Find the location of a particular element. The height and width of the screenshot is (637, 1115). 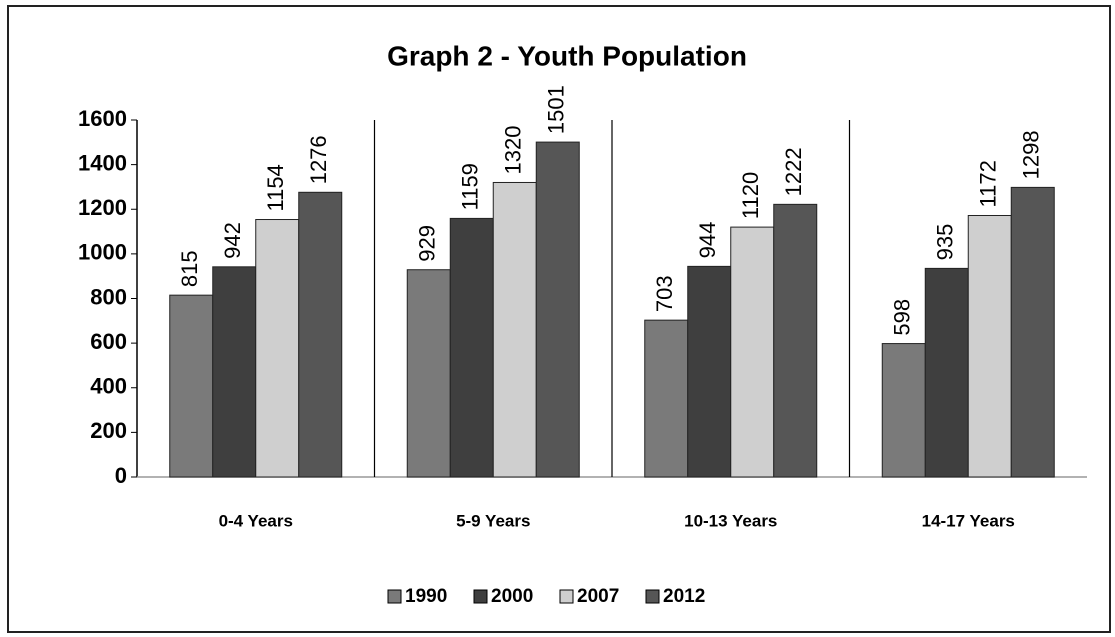

data-label: 929 is located at coordinates (427, 243).